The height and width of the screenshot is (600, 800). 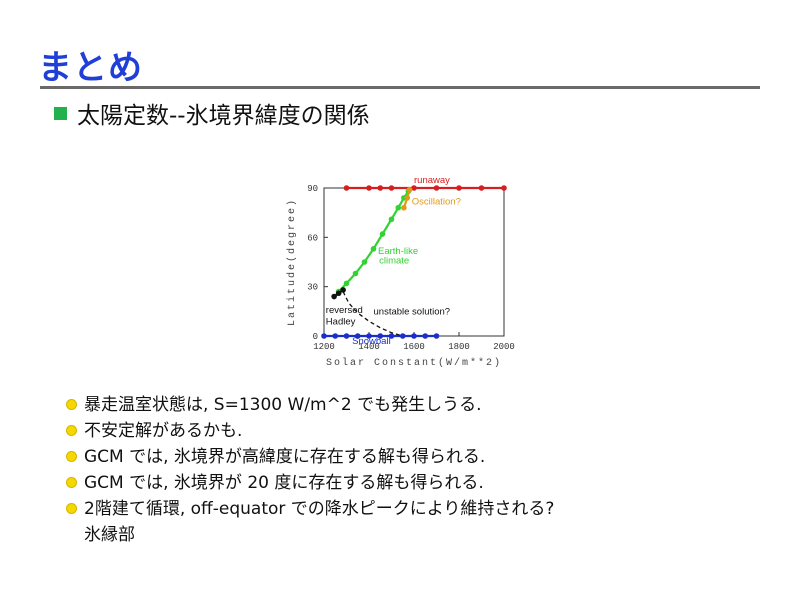 I want to click on bullet-item: GCM では, 氷境界が高緯度に存在する解も得られる., so click(x=416, y=457).